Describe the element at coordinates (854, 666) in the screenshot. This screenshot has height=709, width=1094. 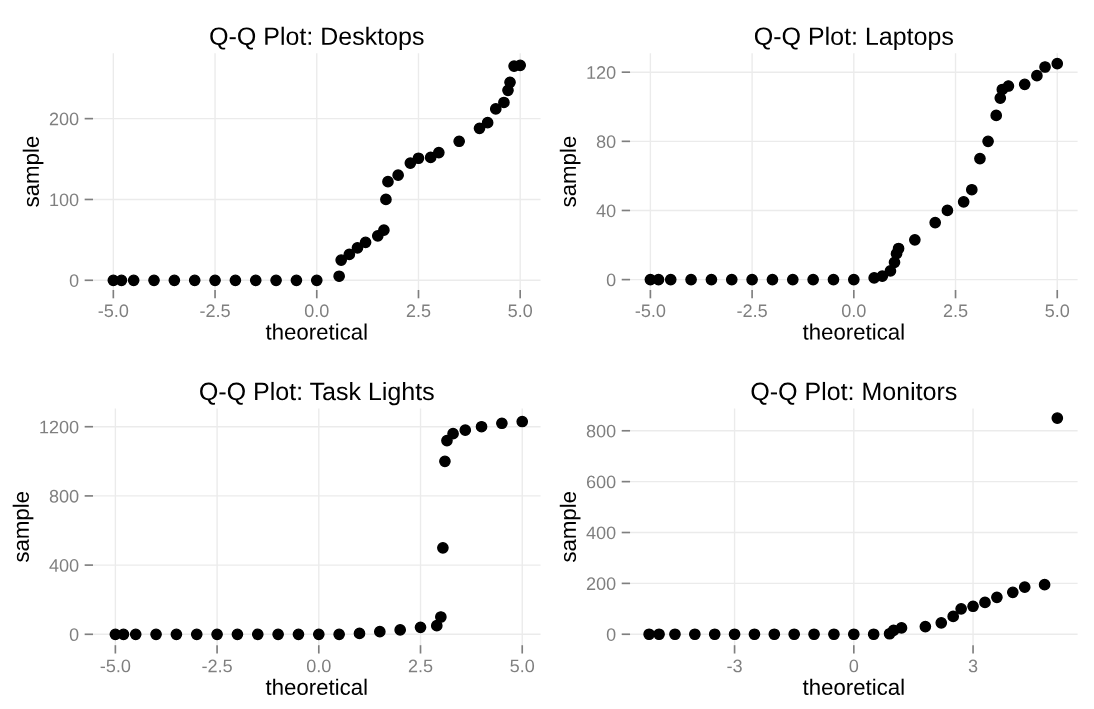
I see `x-tick-label: 0` at that location.